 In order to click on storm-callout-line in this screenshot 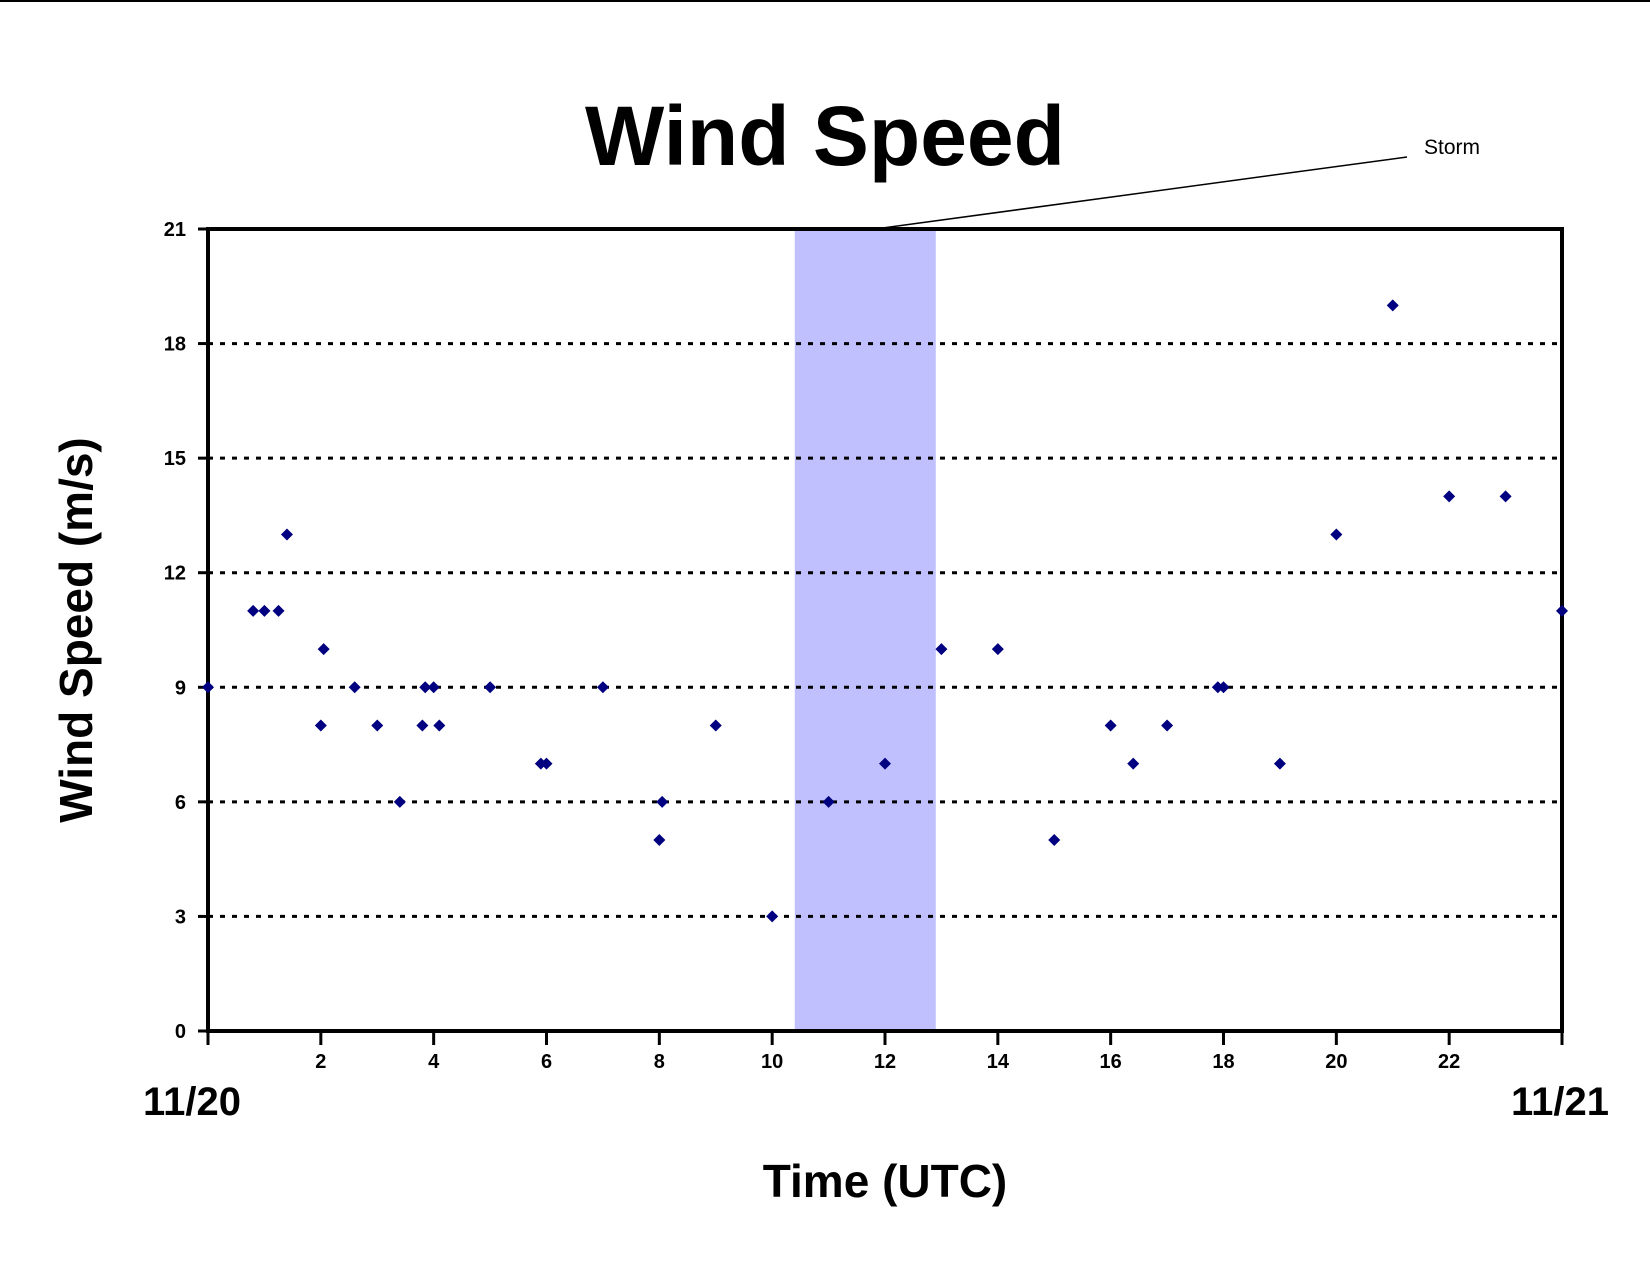, I will do `click(1141, 193)`.